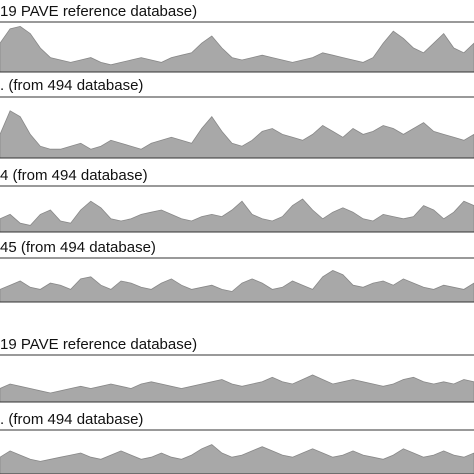 The image size is (474, 474). I want to click on track-label: 4 (from 494 database), so click(74, 175).